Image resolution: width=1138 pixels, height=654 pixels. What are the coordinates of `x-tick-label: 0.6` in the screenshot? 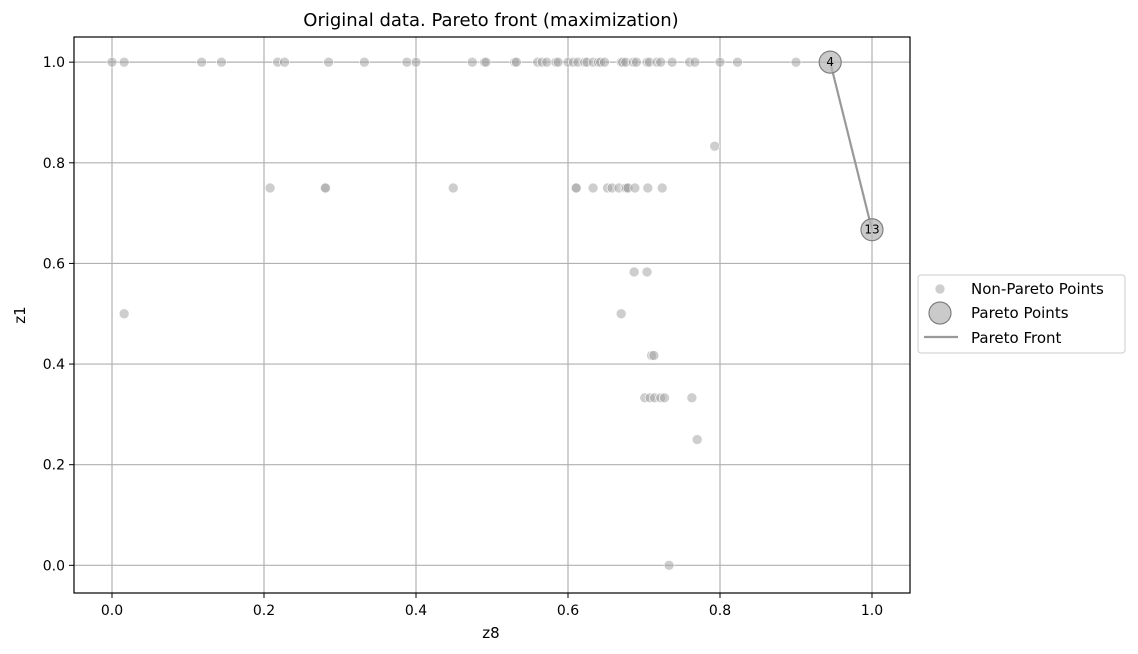 It's located at (568, 611).